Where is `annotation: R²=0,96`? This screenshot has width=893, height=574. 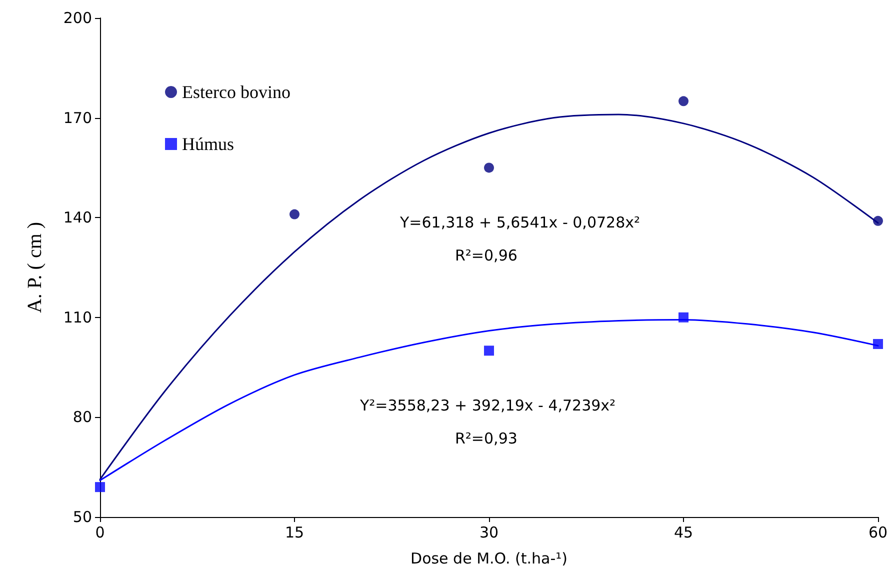 annotation: R²=0,96 is located at coordinates (486, 255).